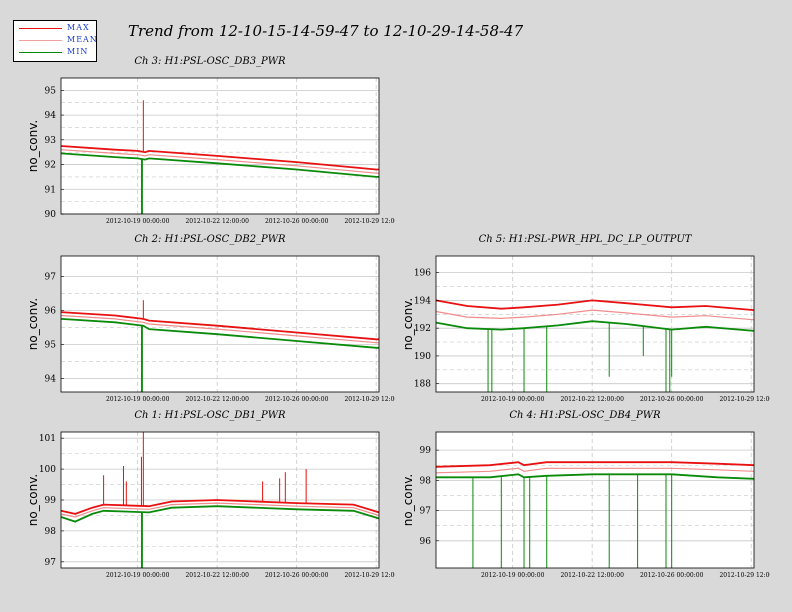 Image resolution: width=792 pixels, height=612 pixels. I want to click on chart-title: Ch 4: H1:PSL-OSC_DB4_PWR, so click(585, 415).